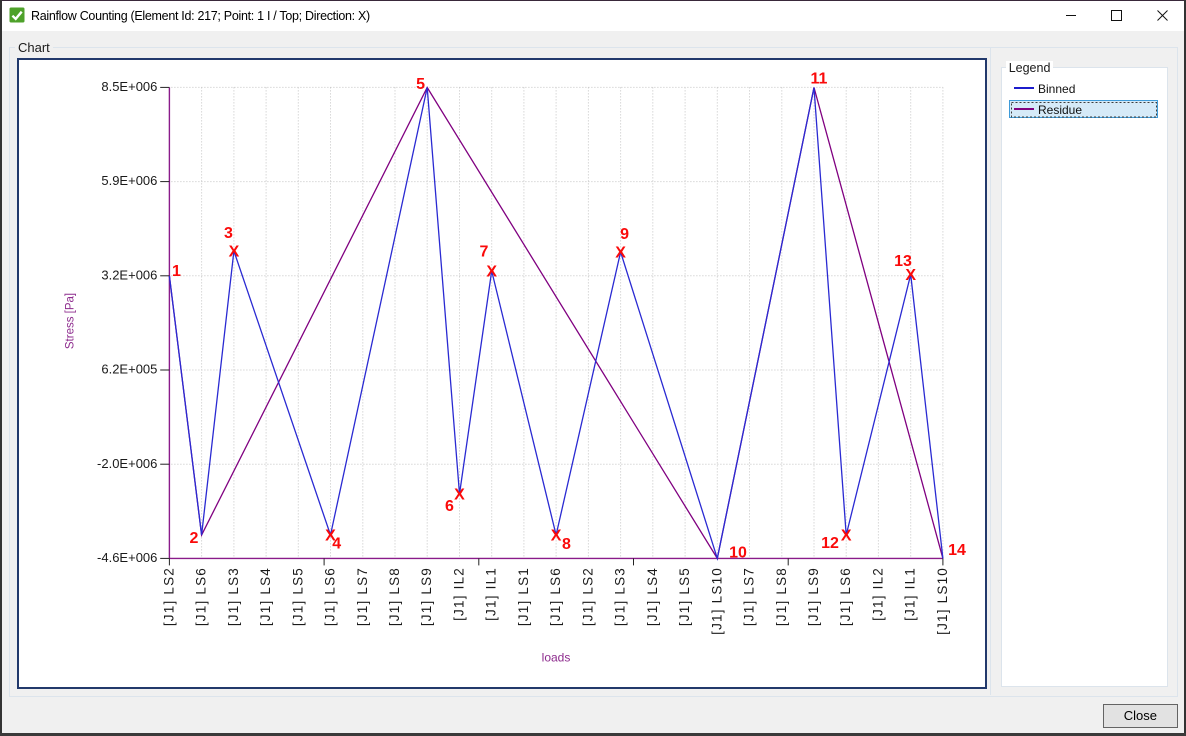 The height and width of the screenshot is (736, 1186). I want to click on svg-text: [J1] LS1, so click(523, 596).